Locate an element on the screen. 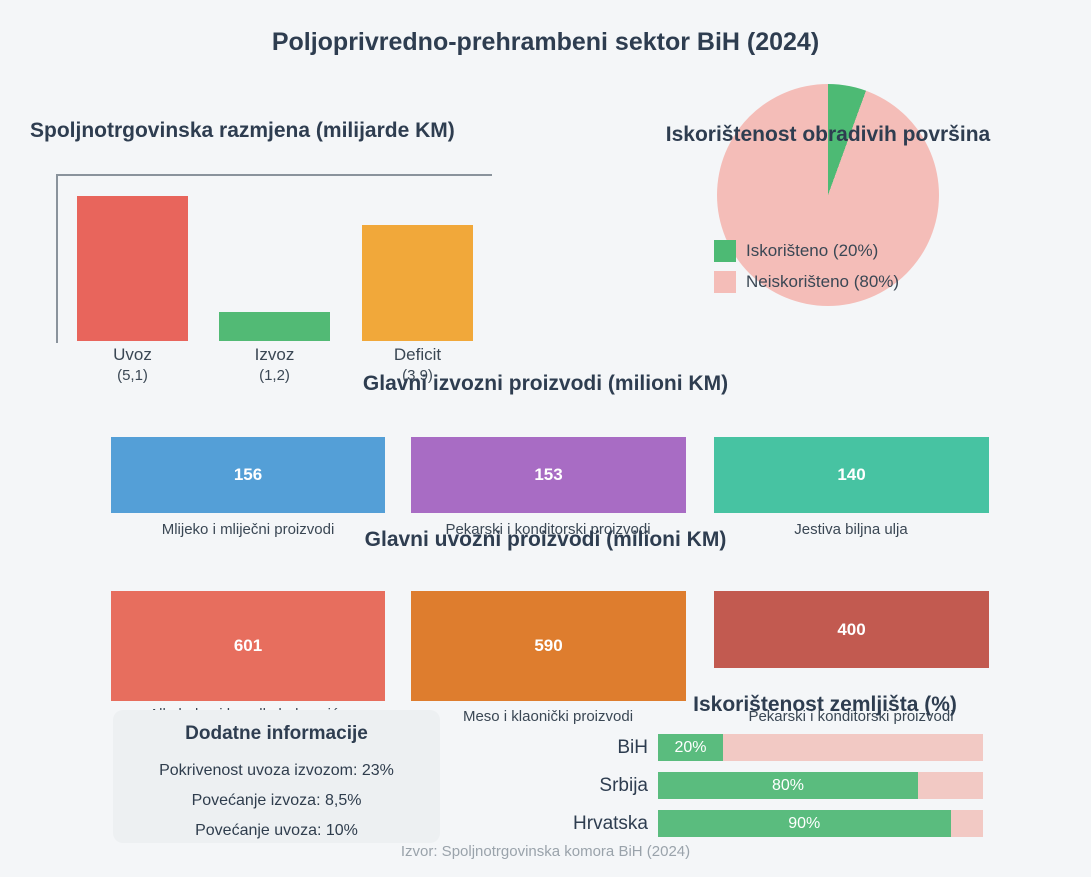  trade-val-uvoz: (5,1) is located at coordinates (132, 375).